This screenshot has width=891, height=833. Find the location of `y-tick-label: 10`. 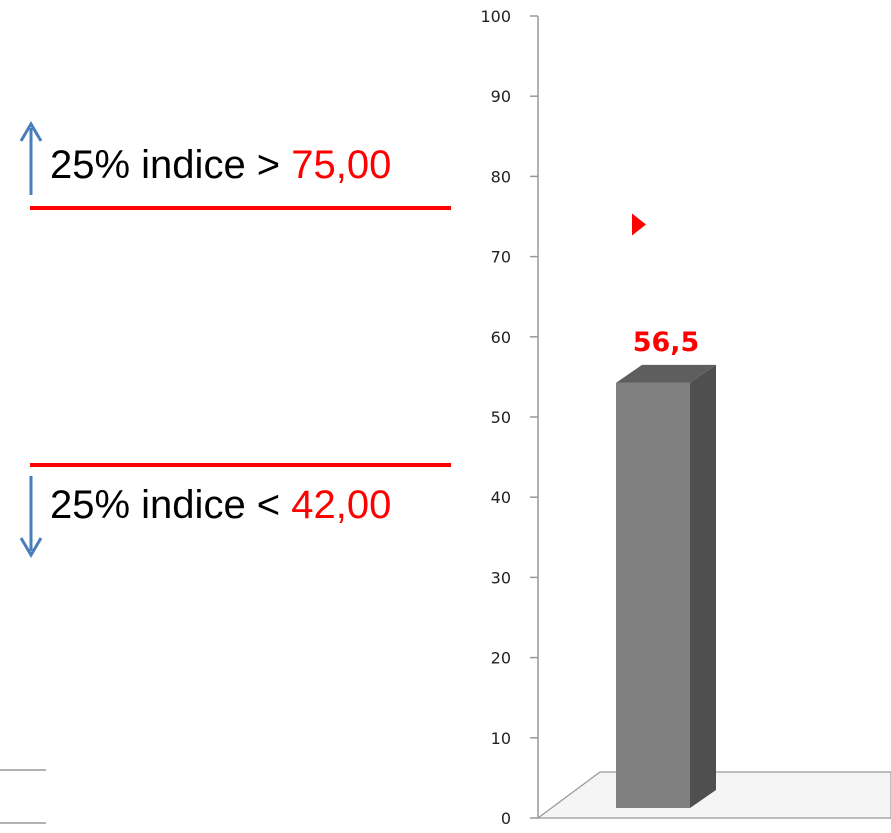

y-tick-label: 10 is located at coordinates (501, 738).